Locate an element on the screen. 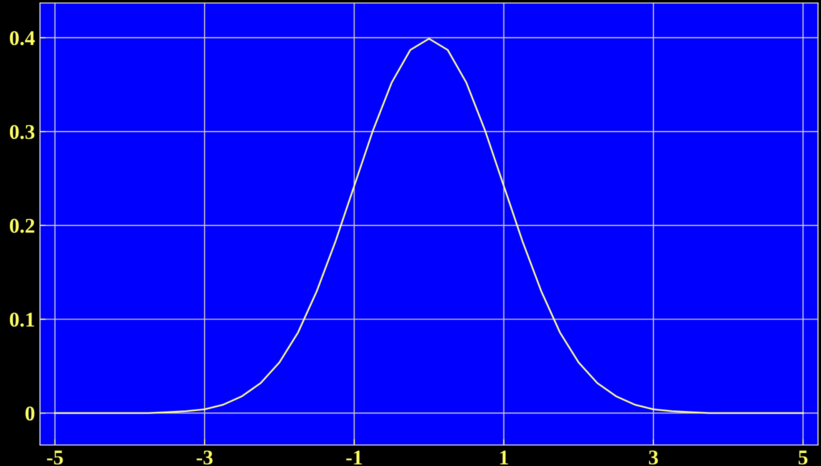  y-tick-label: 0 is located at coordinates (30, 413).